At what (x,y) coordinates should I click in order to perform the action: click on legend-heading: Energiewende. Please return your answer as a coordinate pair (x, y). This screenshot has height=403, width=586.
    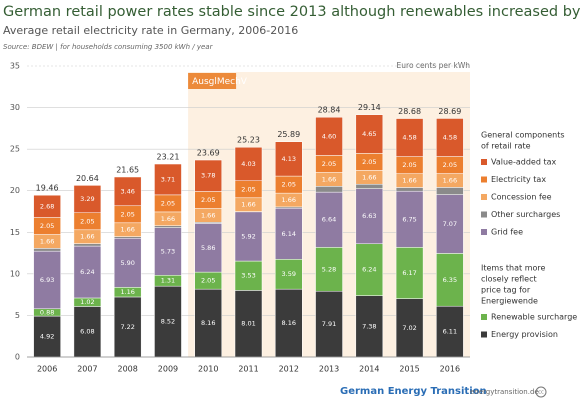
    Looking at the image, I should click on (509, 301).